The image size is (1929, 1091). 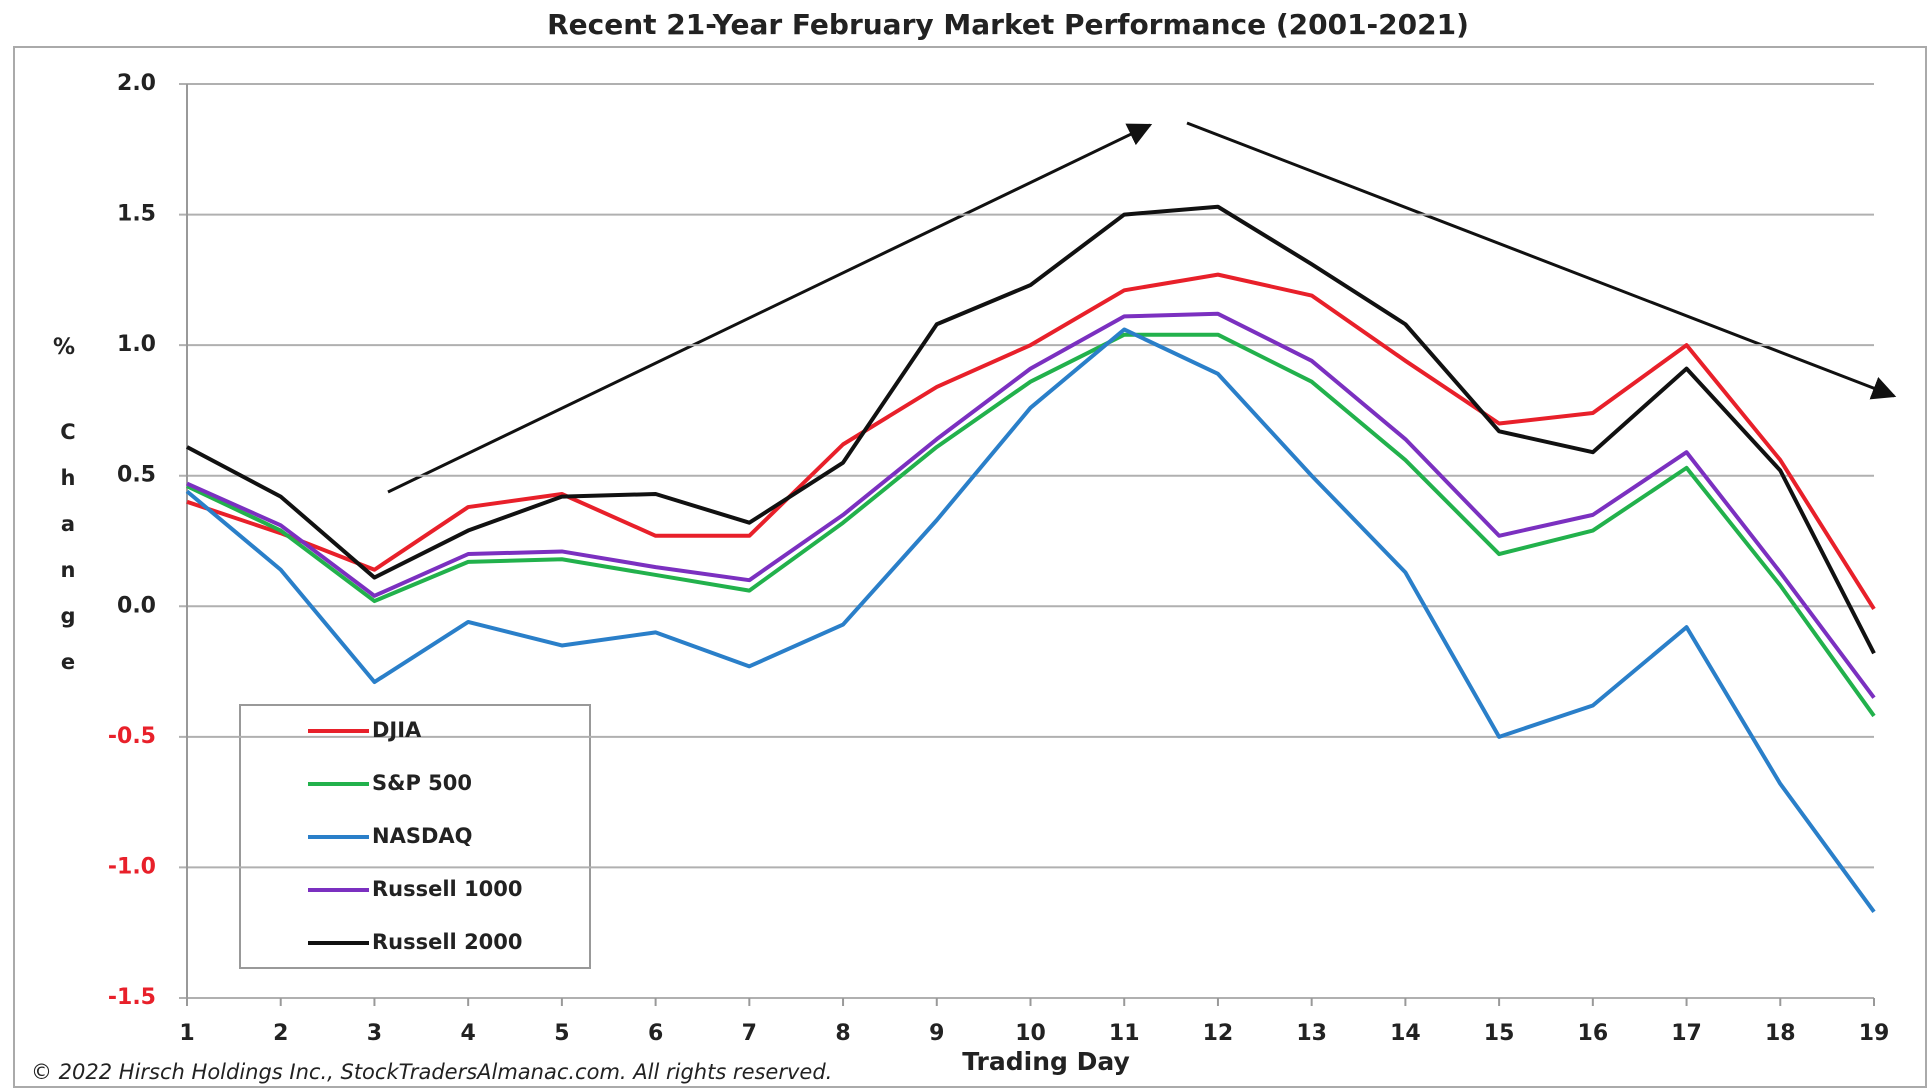 I want to click on x-label: Trading Day, so click(x=1046, y=1061).